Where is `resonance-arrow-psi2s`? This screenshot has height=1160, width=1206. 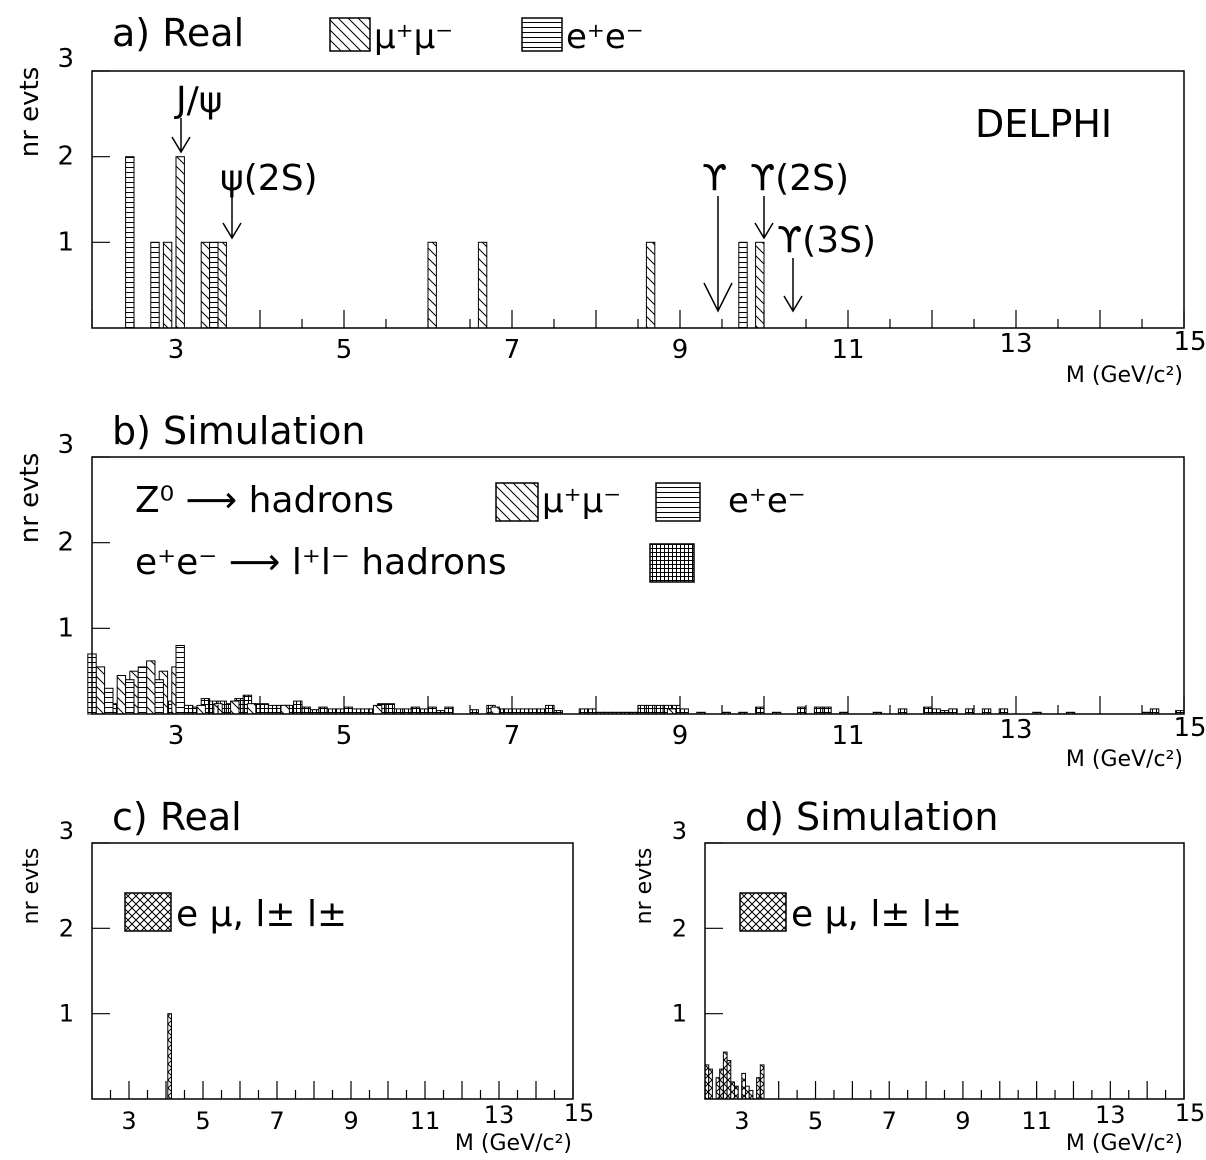
resonance-arrow-psi2s is located at coordinates (232, 218).